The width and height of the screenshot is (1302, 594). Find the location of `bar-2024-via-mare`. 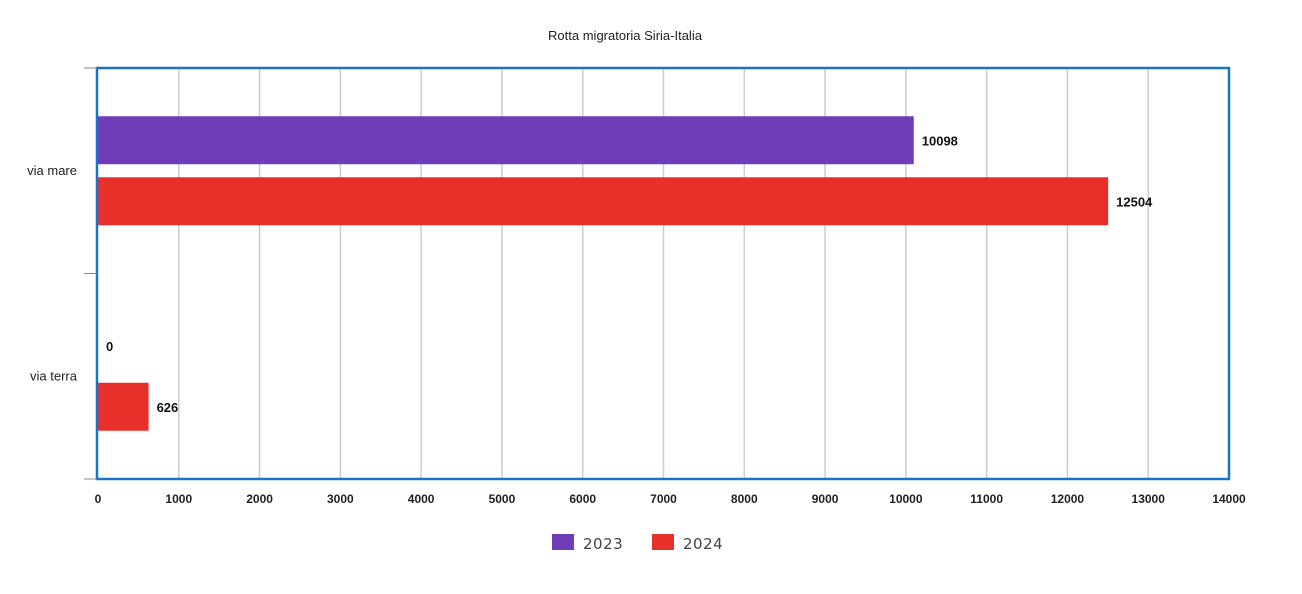

bar-2024-via-mare is located at coordinates (603, 201).